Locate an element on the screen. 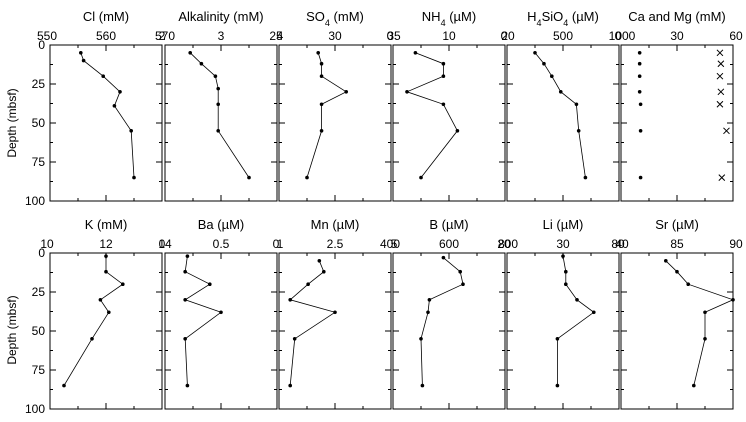 The width and height of the screenshot is (746, 422). x-tick-label: 550 is located at coordinates (47, 36).